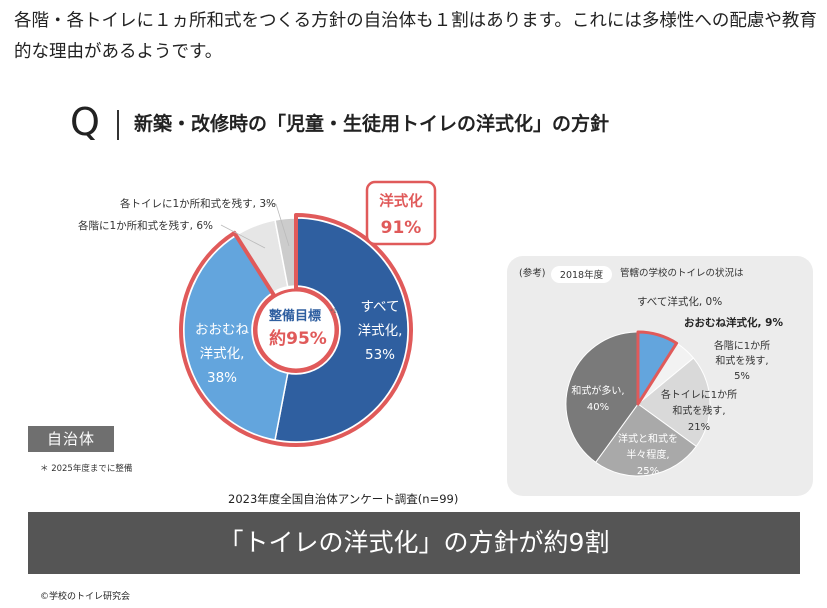 This screenshot has width=827, height=608. I want to click on label-leader-per-floor, so click(243, 236).